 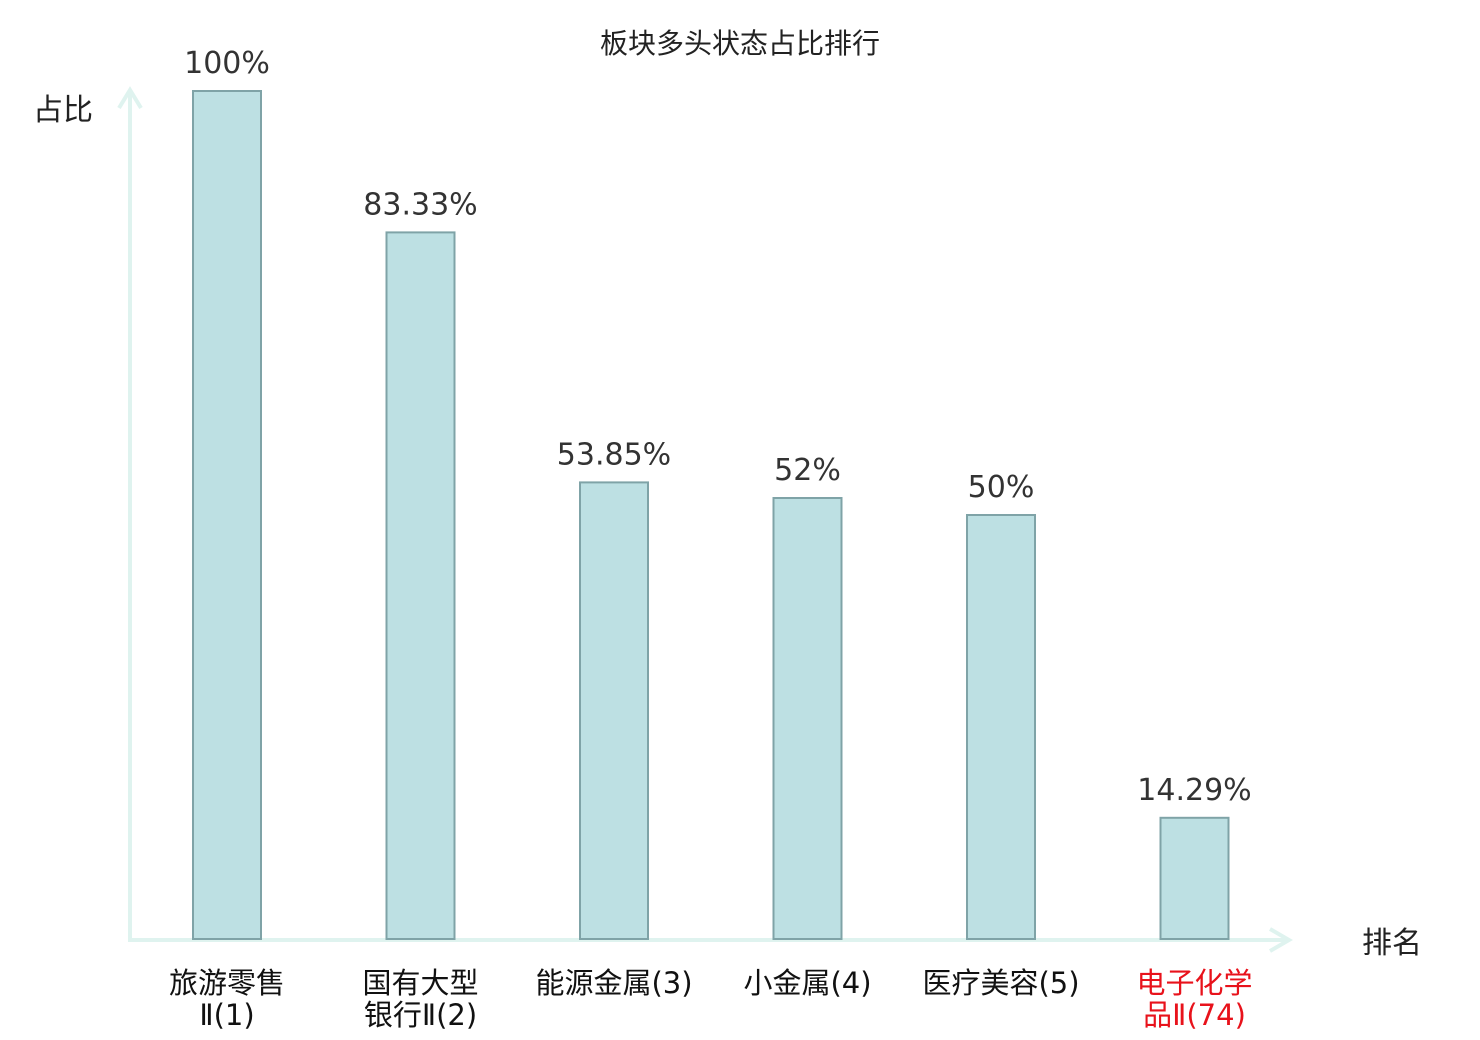 What do you see at coordinates (130, 98) in the screenshot?
I see `y-axis-arrow` at bounding box center [130, 98].